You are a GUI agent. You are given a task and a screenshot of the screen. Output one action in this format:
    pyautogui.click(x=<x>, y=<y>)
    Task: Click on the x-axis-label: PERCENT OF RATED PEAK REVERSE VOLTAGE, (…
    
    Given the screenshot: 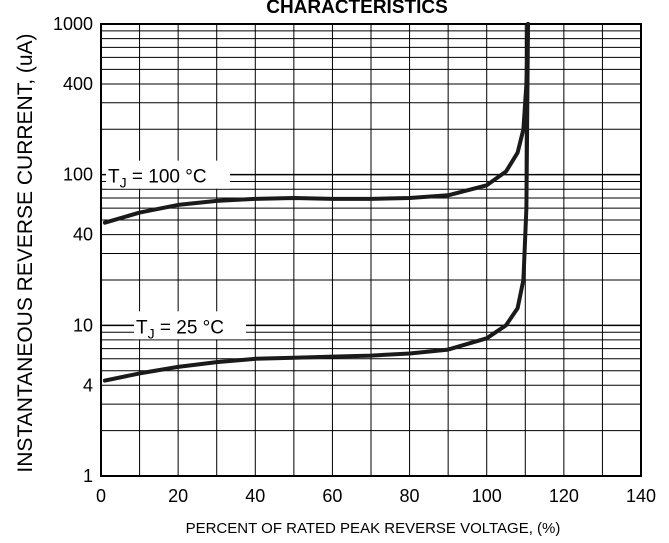 What is the action you would take?
    pyautogui.click(x=373, y=528)
    